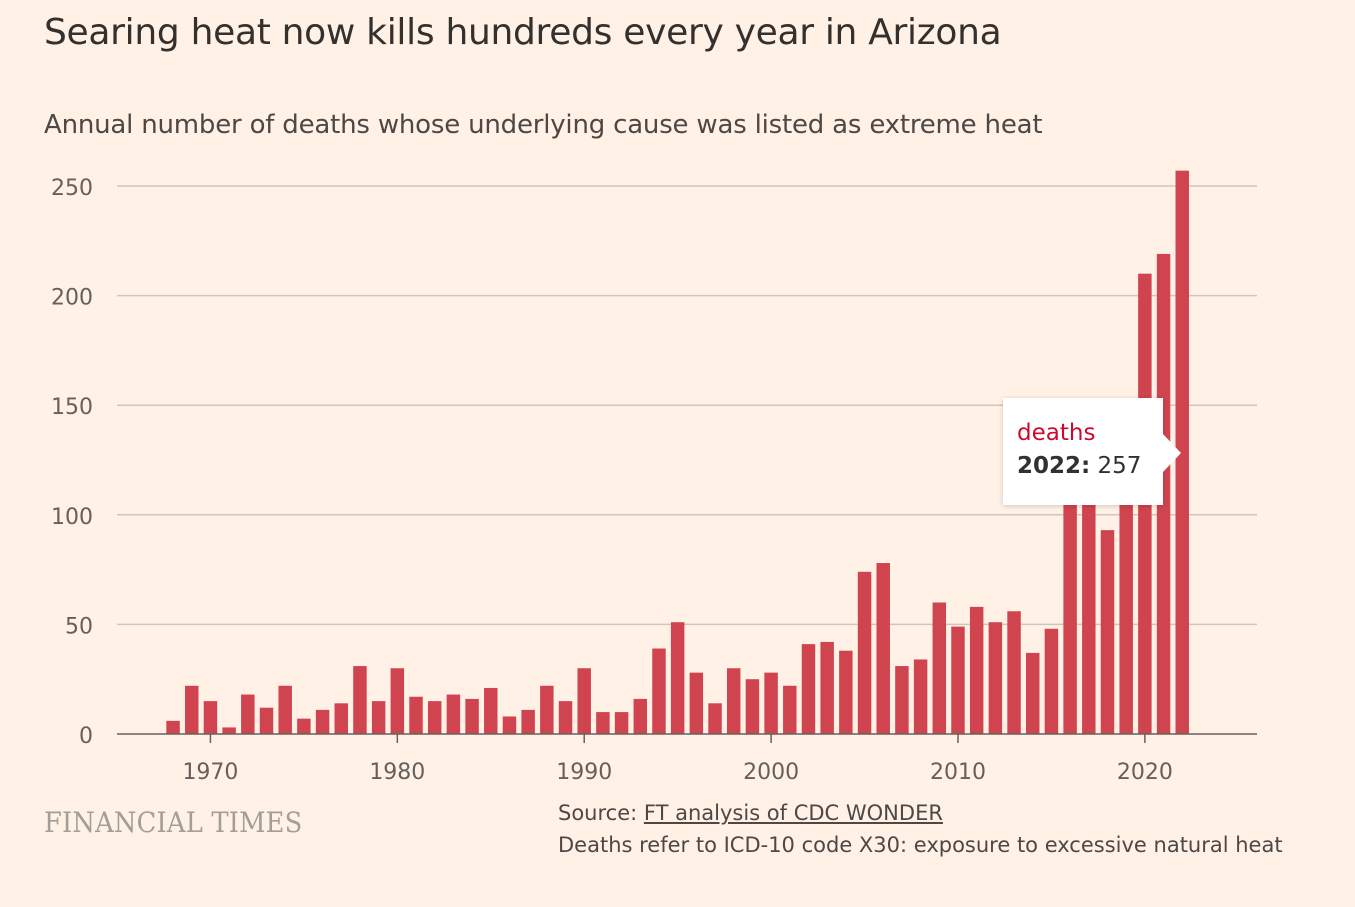 The height and width of the screenshot is (907, 1355). What do you see at coordinates (72, 298) in the screenshot?
I see `y-tick-label-200: 200` at bounding box center [72, 298].